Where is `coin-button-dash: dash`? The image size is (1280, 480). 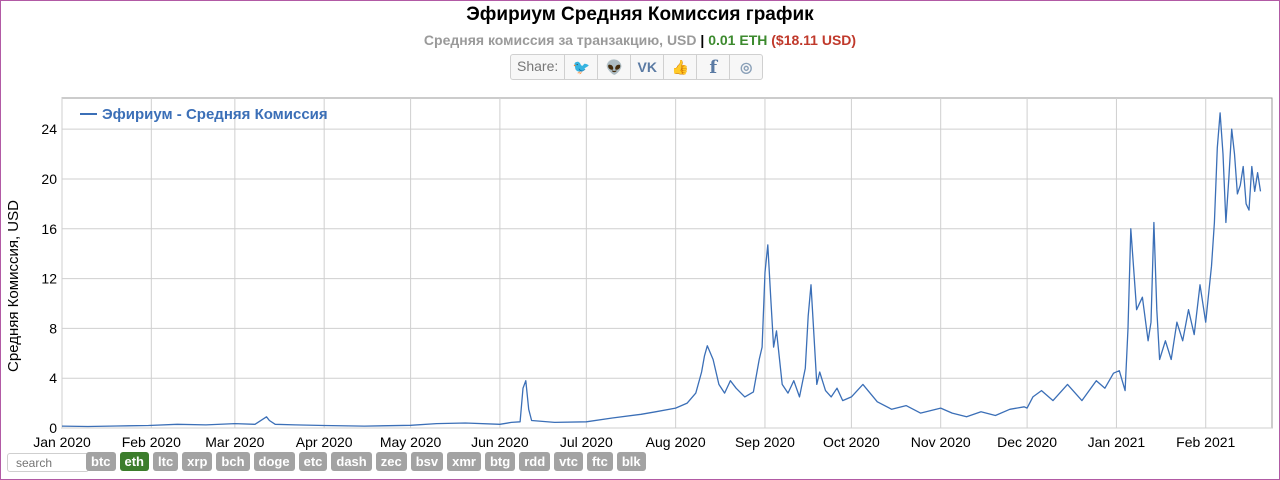 coin-button-dash: dash is located at coordinates (351, 461).